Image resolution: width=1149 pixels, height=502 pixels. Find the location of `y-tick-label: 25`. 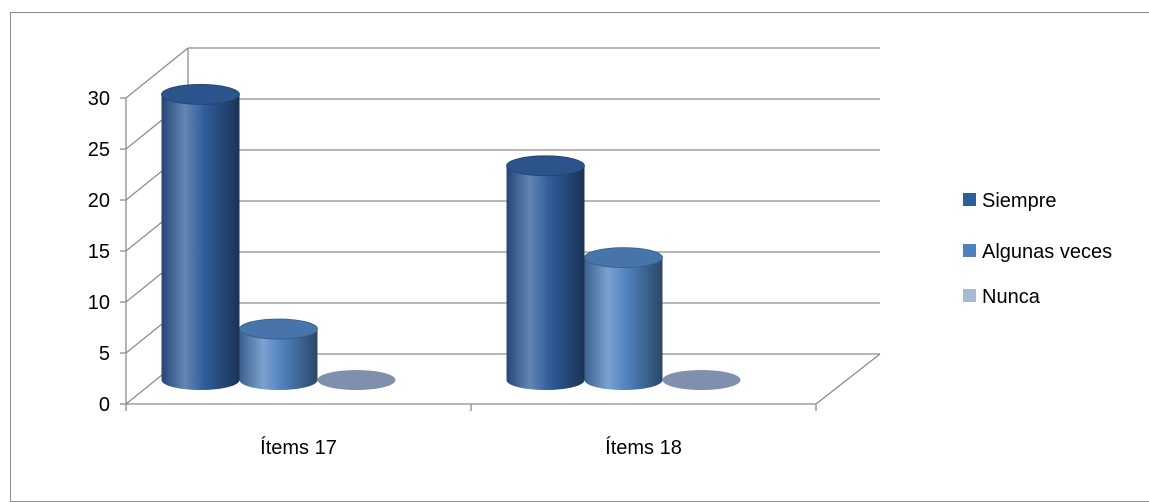

y-tick-label: 25 is located at coordinates (99, 150).